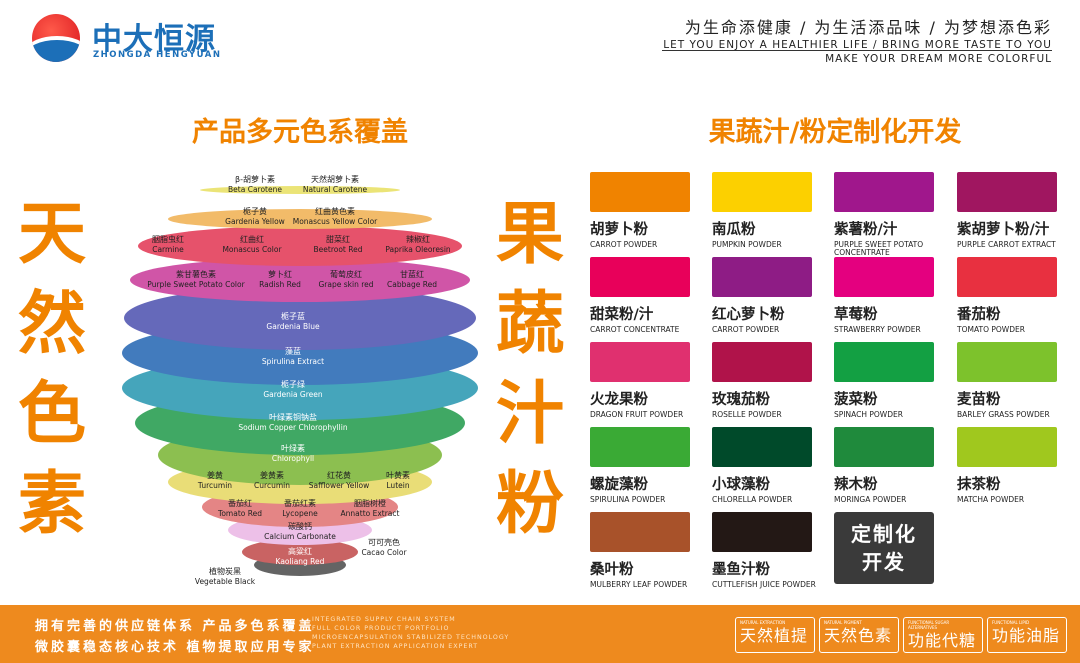  I want to click on product-name-cn: 紫薯粉/汁, so click(866, 230).